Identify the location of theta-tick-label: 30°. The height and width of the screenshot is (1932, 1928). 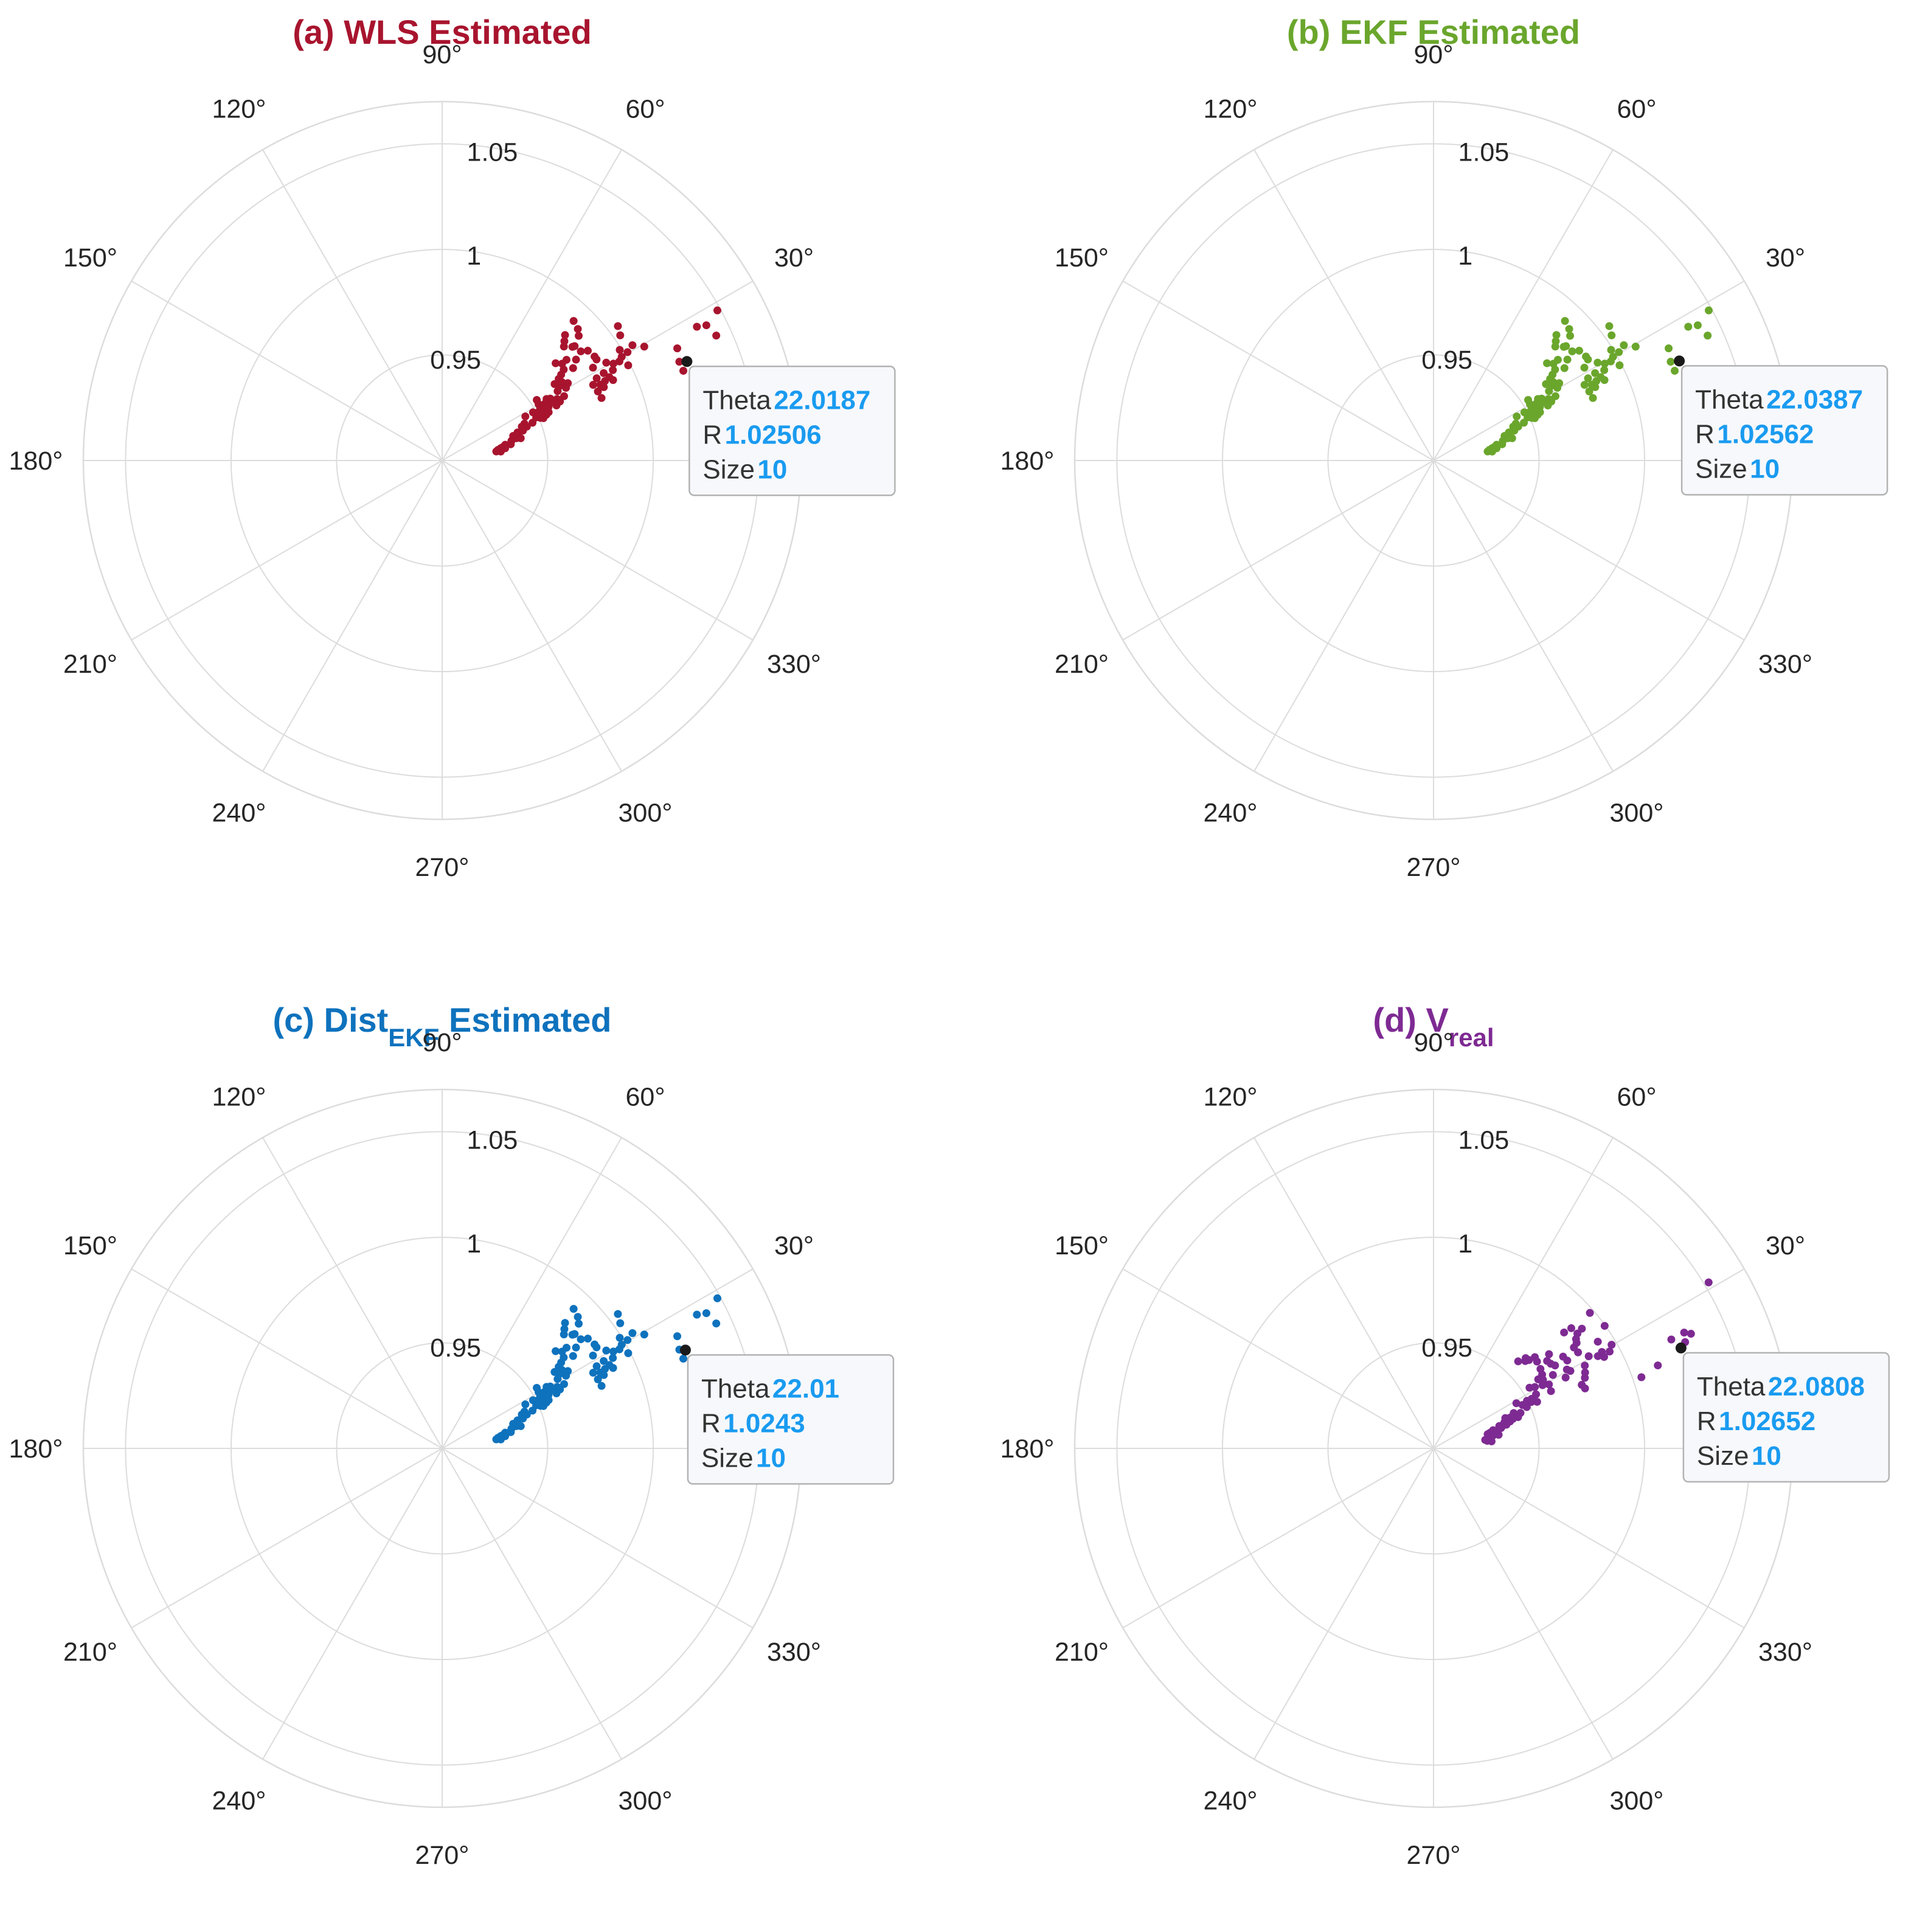
(1785, 1245).